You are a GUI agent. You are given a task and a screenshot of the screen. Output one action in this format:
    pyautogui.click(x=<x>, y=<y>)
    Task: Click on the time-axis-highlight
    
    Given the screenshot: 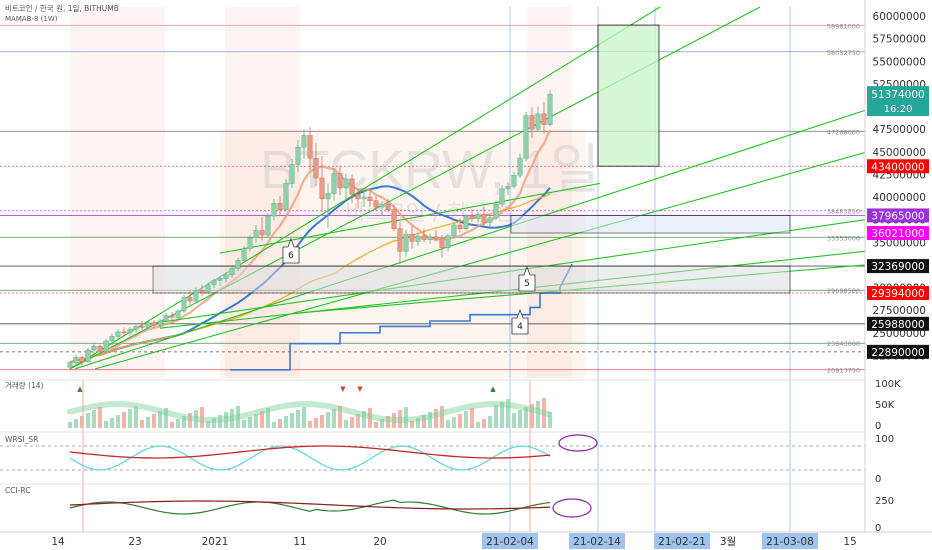 What is the action you would take?
    pyautogui.click(x=682, y=541)
    